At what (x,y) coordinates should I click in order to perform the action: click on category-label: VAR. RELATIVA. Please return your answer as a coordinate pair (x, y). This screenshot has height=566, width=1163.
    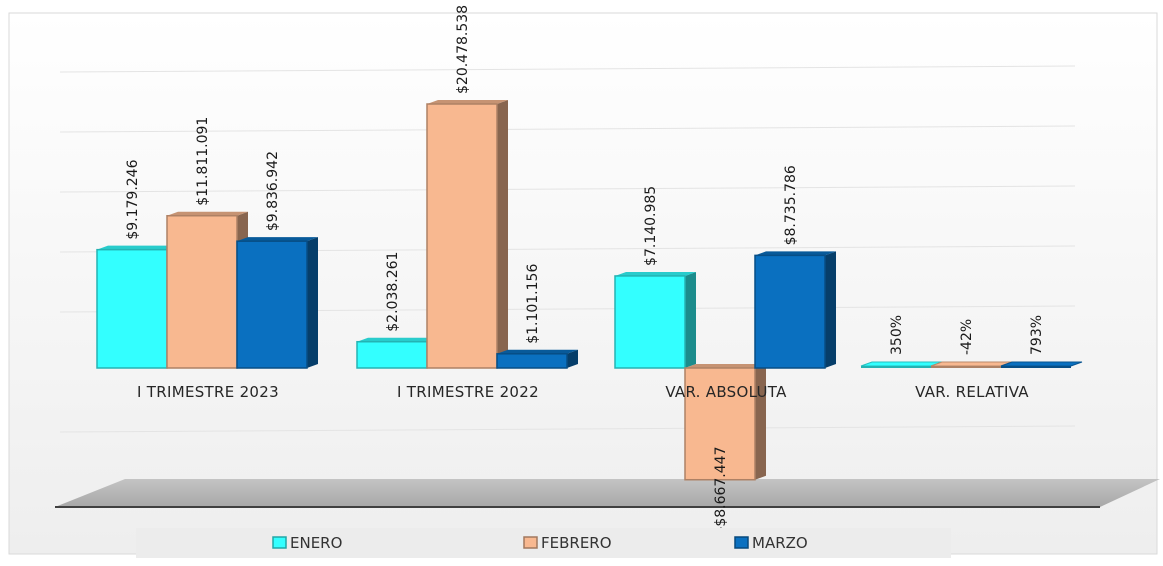
    Looking at the image, I should click on (972, 392).